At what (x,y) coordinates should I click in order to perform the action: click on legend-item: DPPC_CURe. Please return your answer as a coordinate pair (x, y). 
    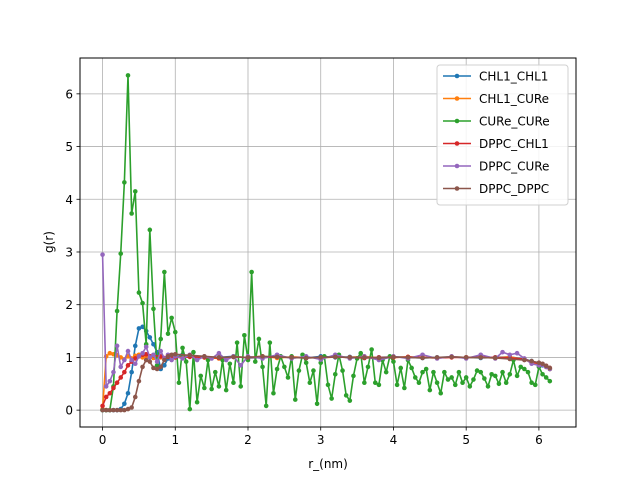
    Looking at the image, I should click on (496, 167).